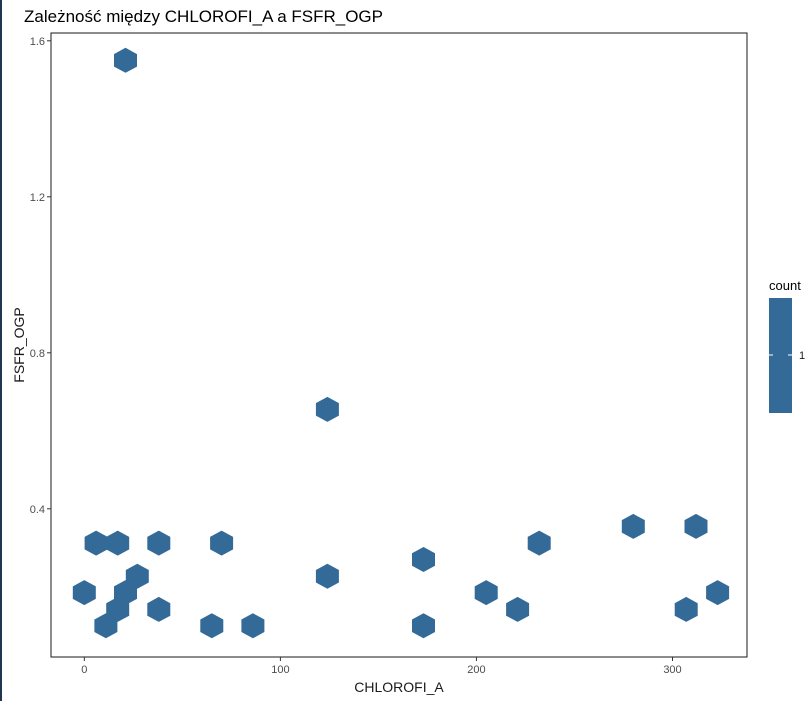  Describe the element at coordinates (40, 276) in the screenshot. I see `y-axis: 0.4 0.8 1.2 1.6` at that location.